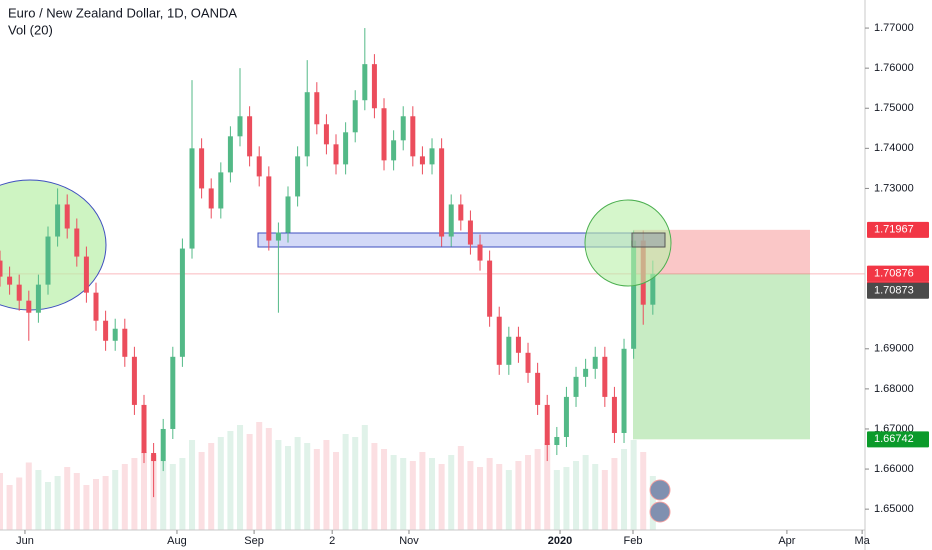 The height and width of the screenshot is (550, 932). Describe the element at coordinates (894, 28) in the screenshot. I see `y-tick-label: 1.77000` at that location.